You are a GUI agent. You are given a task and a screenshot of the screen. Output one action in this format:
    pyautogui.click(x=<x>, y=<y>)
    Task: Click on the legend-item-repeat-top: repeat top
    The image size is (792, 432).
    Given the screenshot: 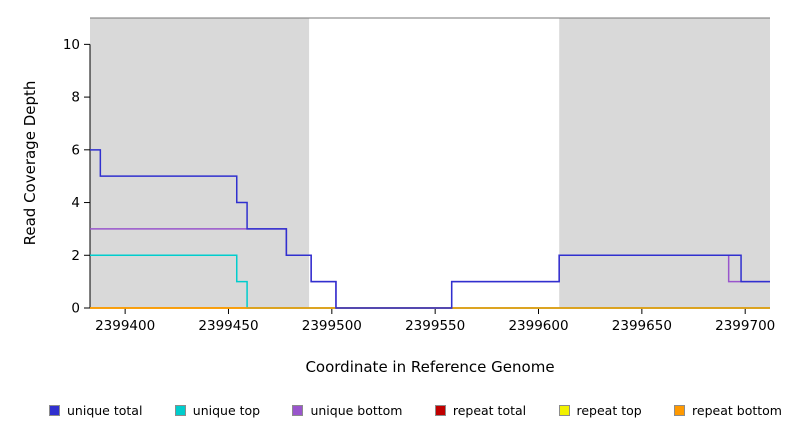 What is the action you would take?
    pyautogui.click(x=600, y=410)
    